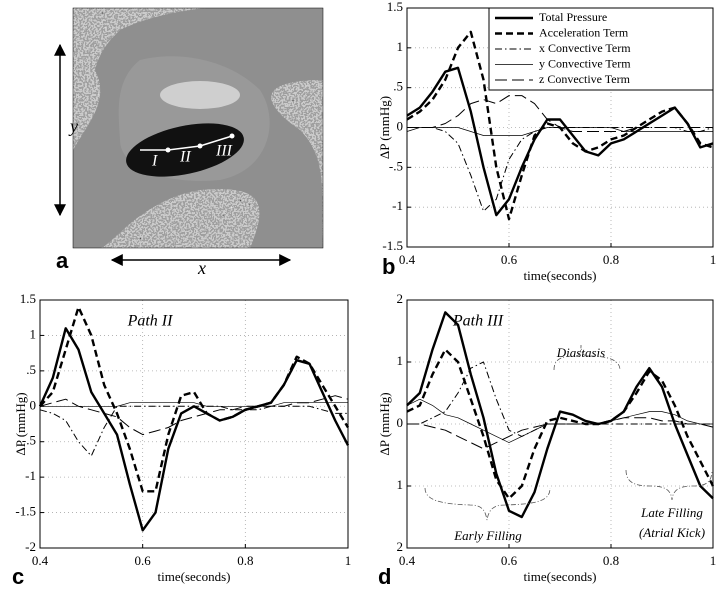  Describe the element at coordinates (201, 268) in the screenshot. I see `axis-label: x` at that location.